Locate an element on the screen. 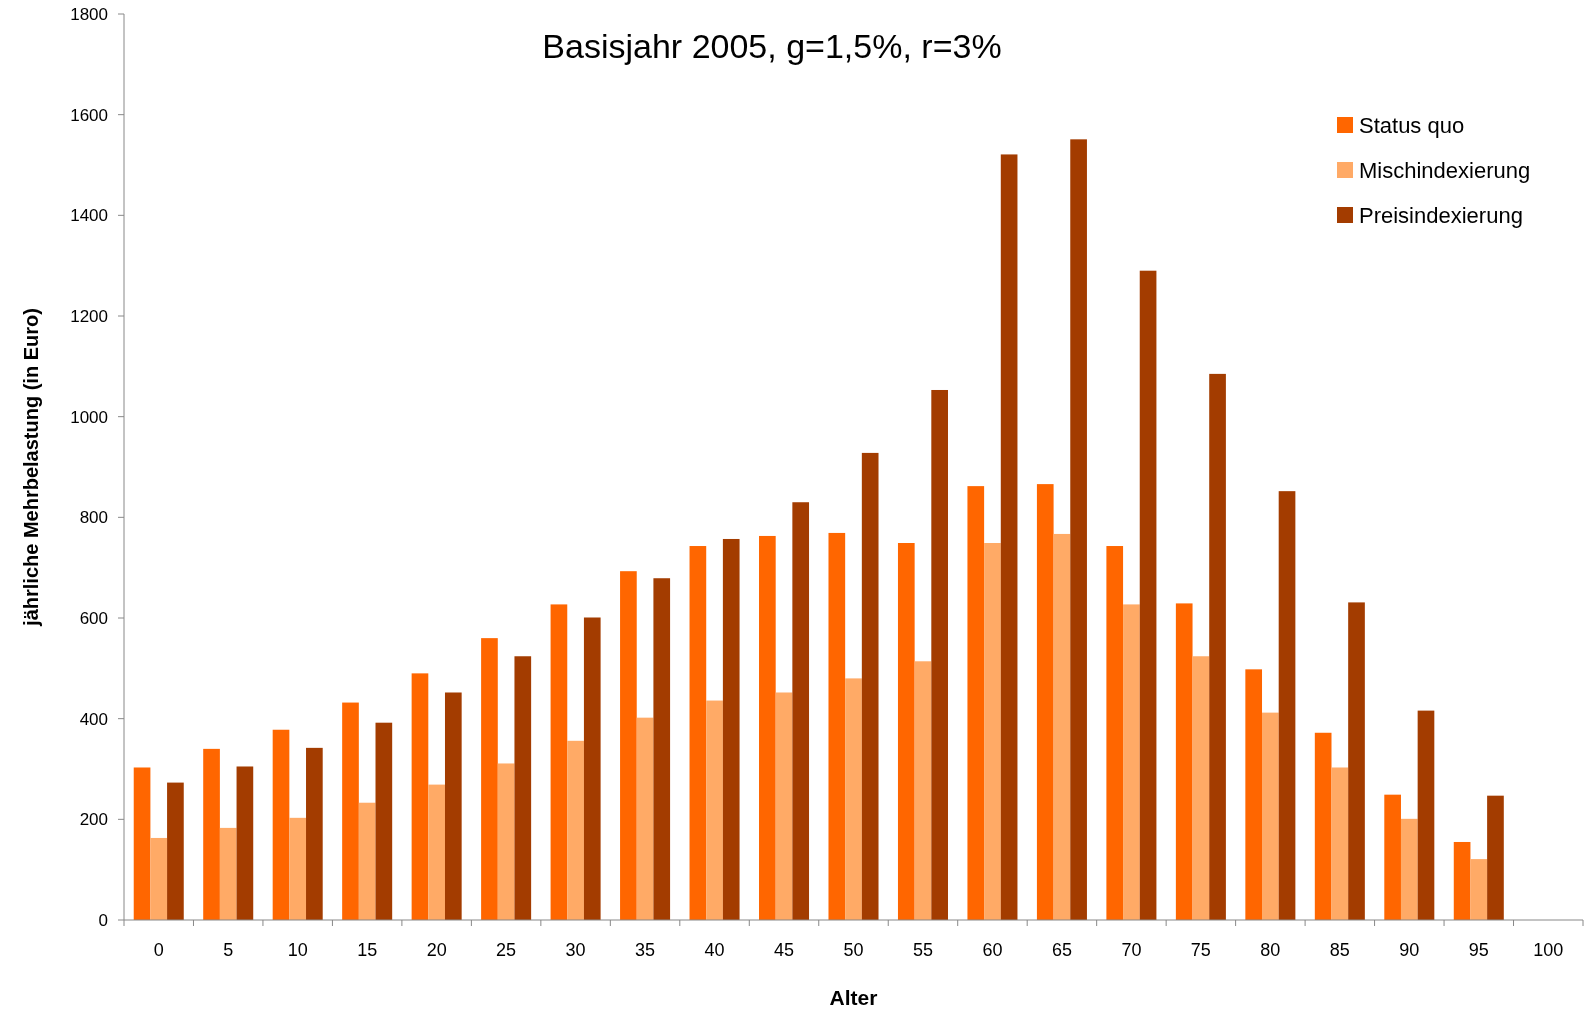  x-tick-label: 15 is located at coordinates (367, 950).